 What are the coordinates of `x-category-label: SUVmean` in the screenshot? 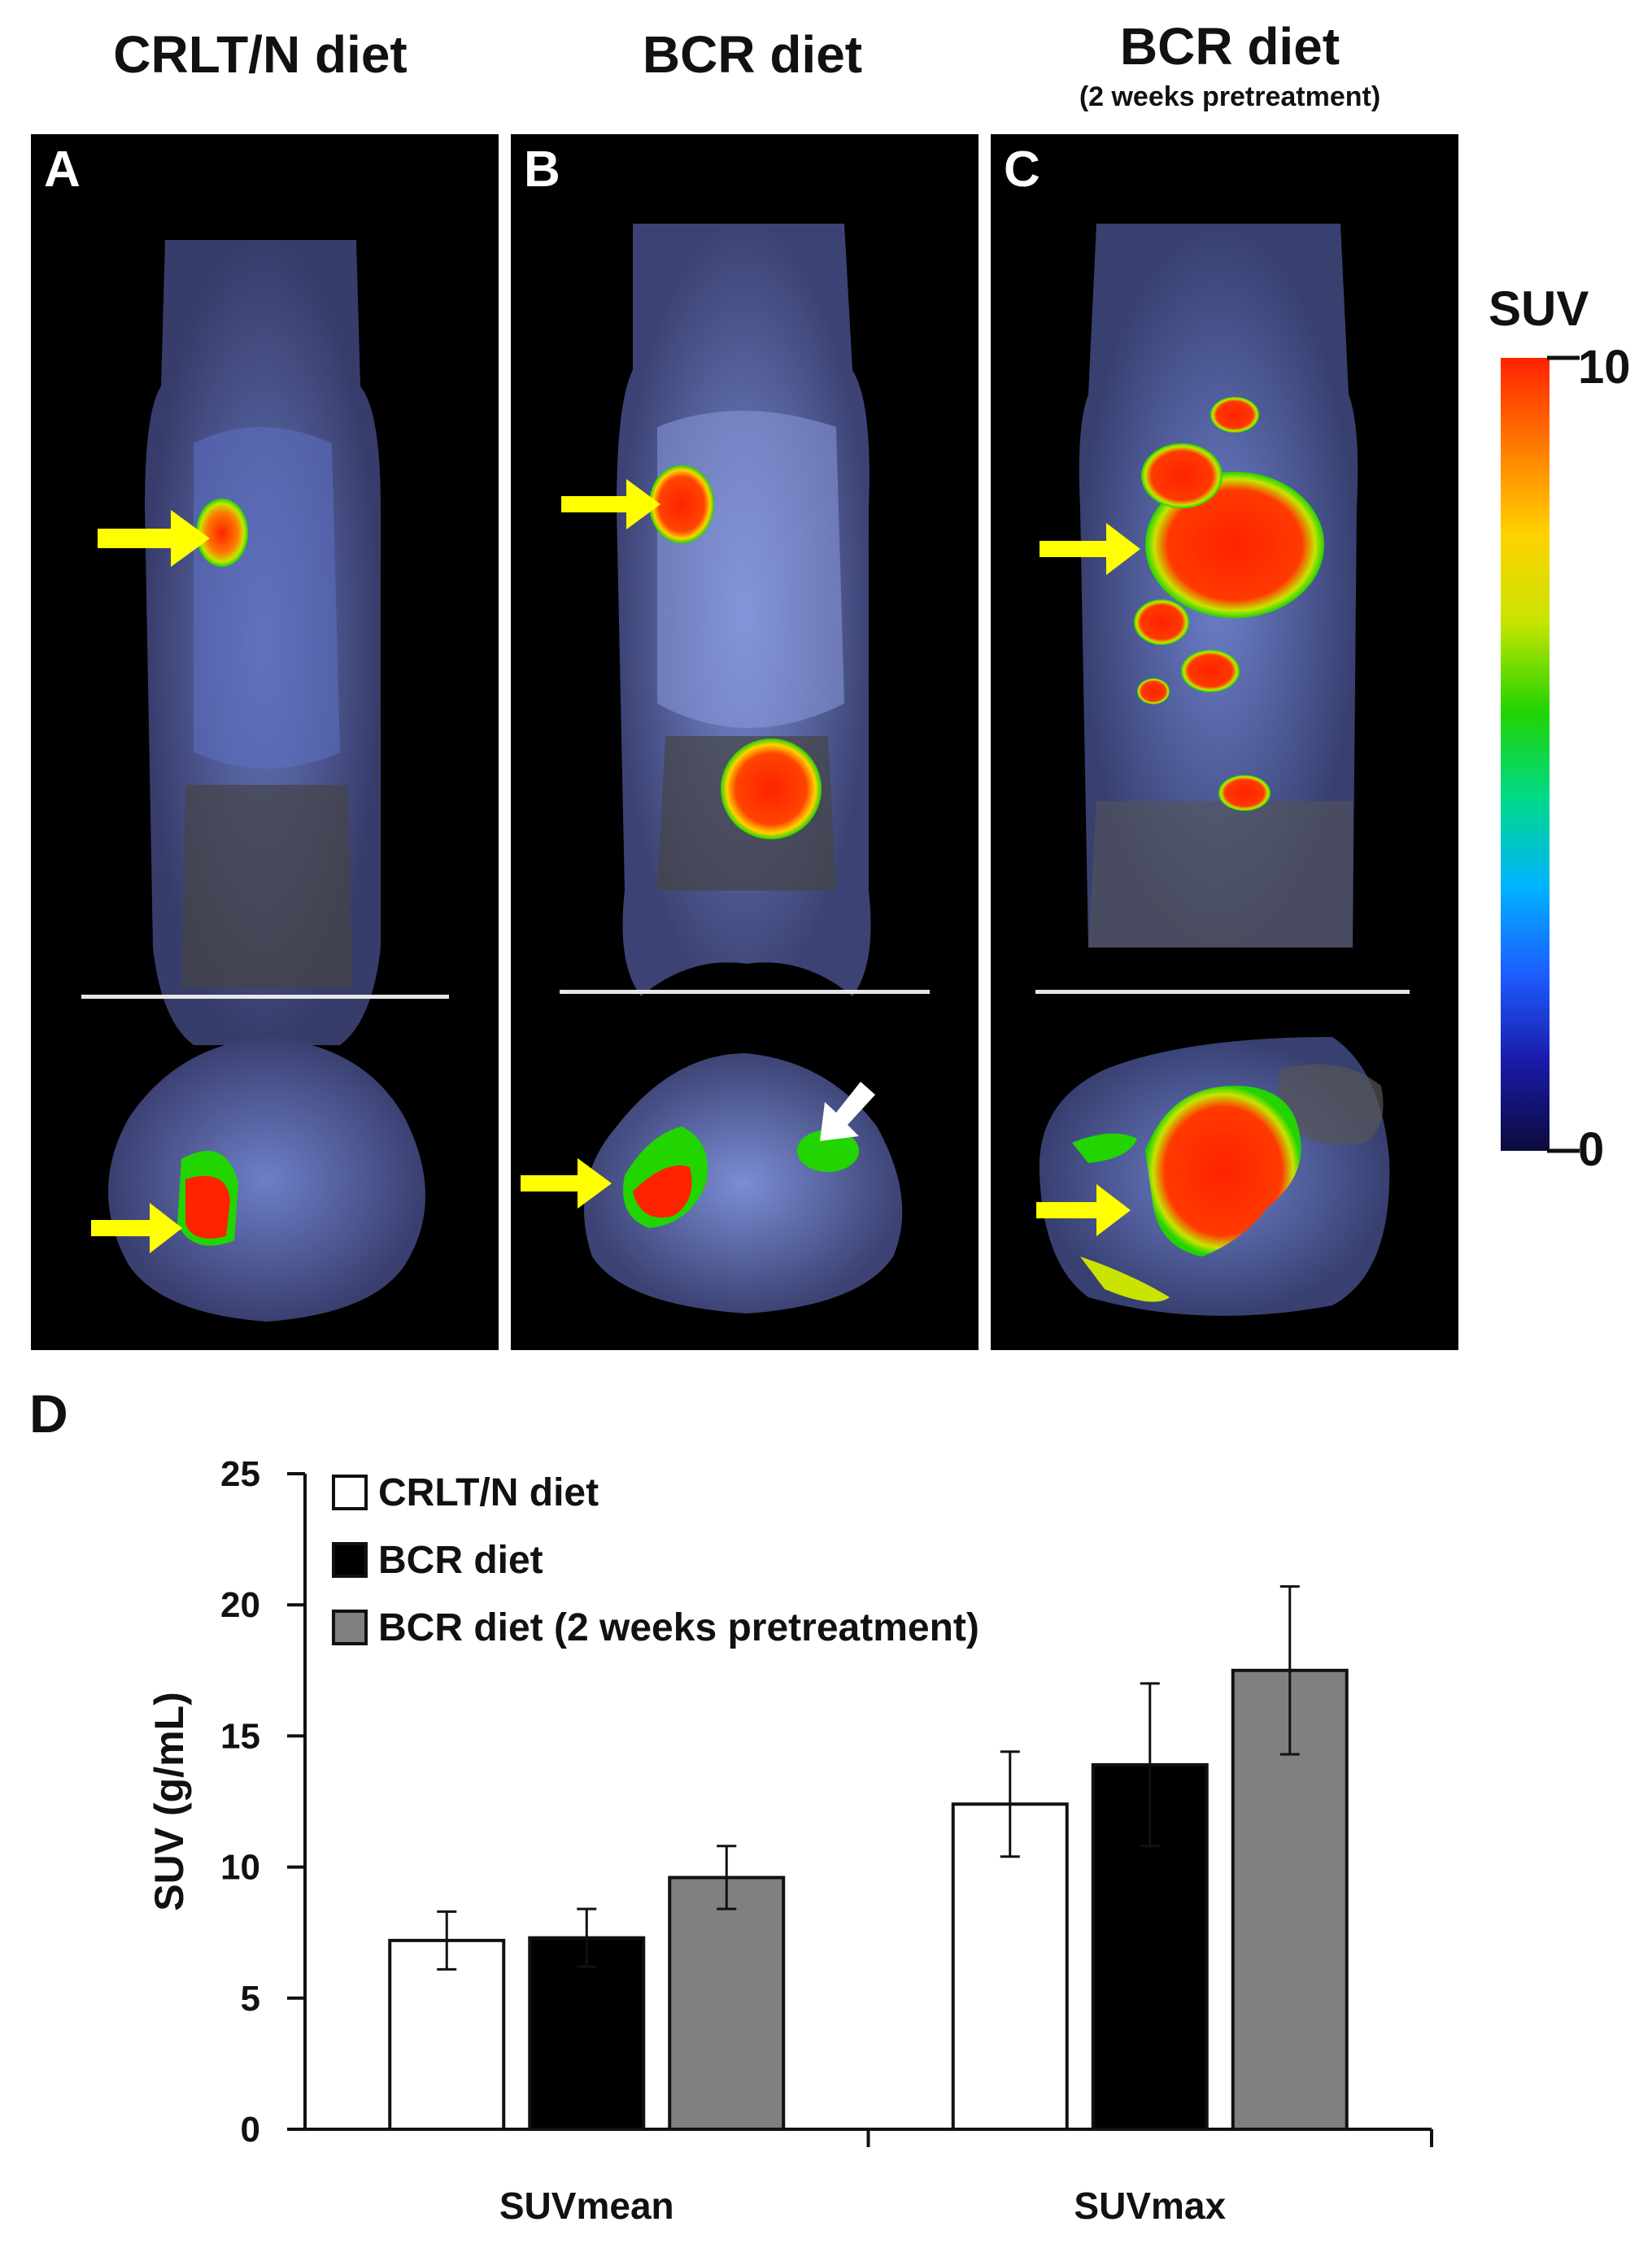 It's located at (586, 2206).